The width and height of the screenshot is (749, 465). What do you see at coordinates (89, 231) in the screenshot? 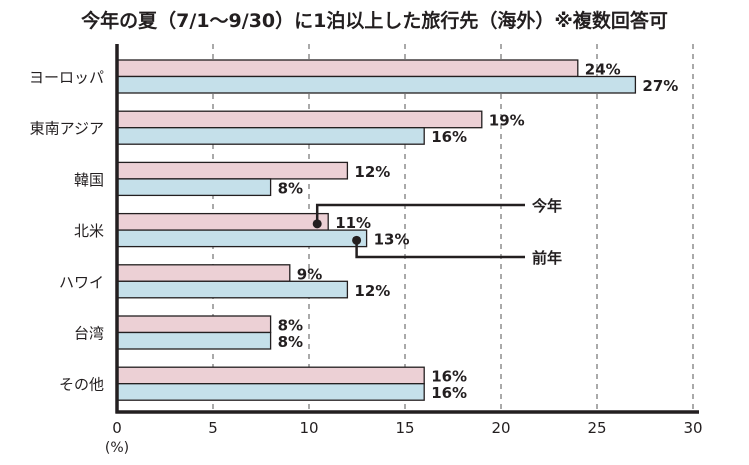
I see `category-label: 北米` at bounding box center [89, 231].